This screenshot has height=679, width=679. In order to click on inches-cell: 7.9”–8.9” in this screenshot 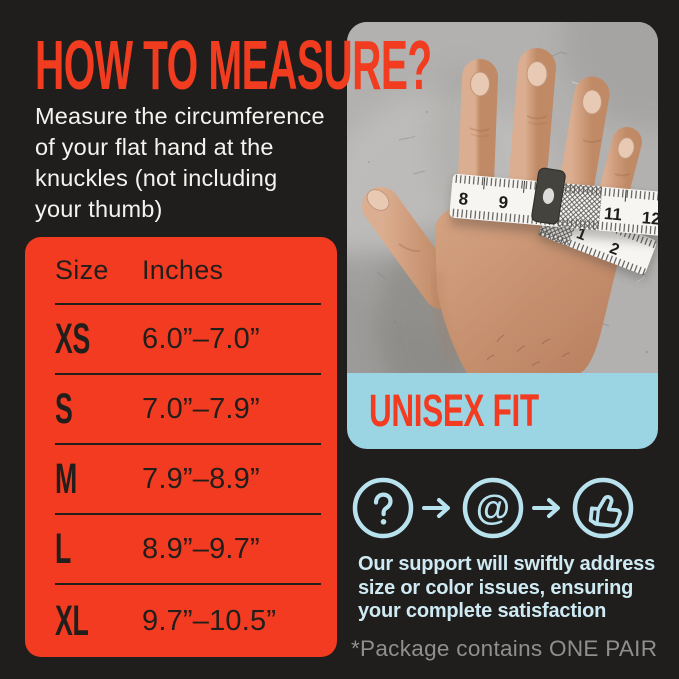, I will do `click(201, 478)`.